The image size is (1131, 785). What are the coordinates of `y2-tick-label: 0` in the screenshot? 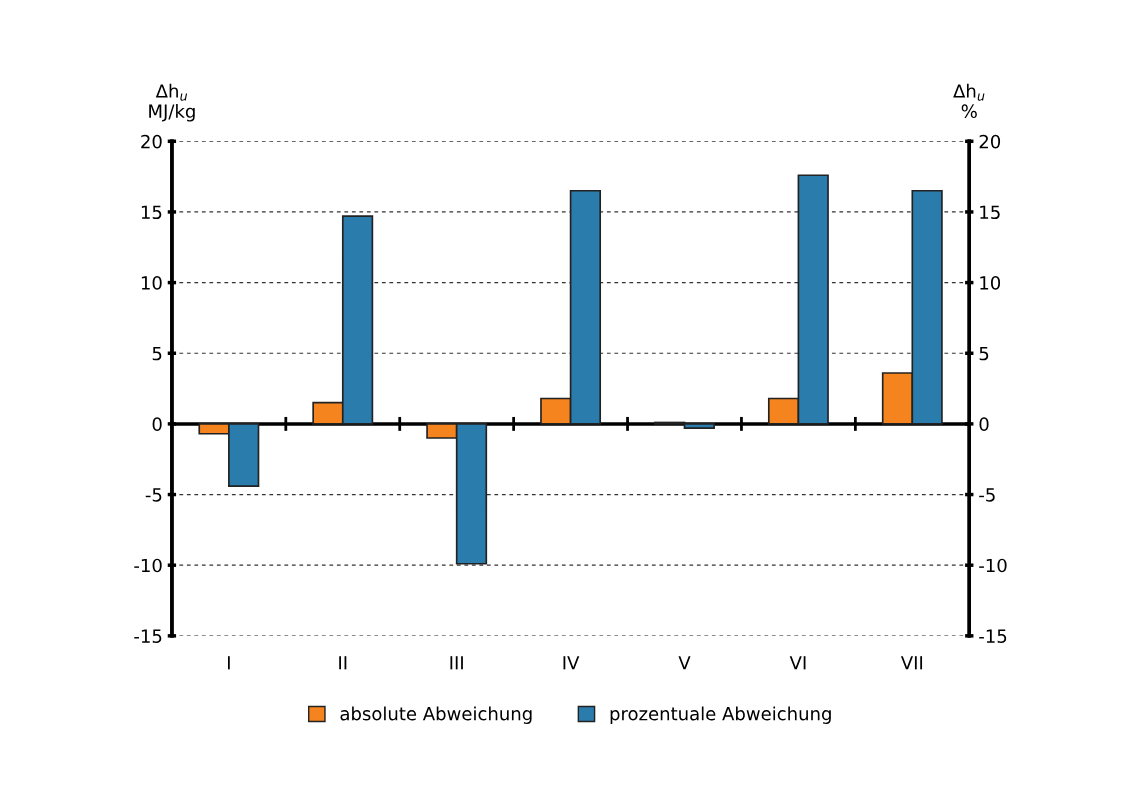 It's located at (984, 424).